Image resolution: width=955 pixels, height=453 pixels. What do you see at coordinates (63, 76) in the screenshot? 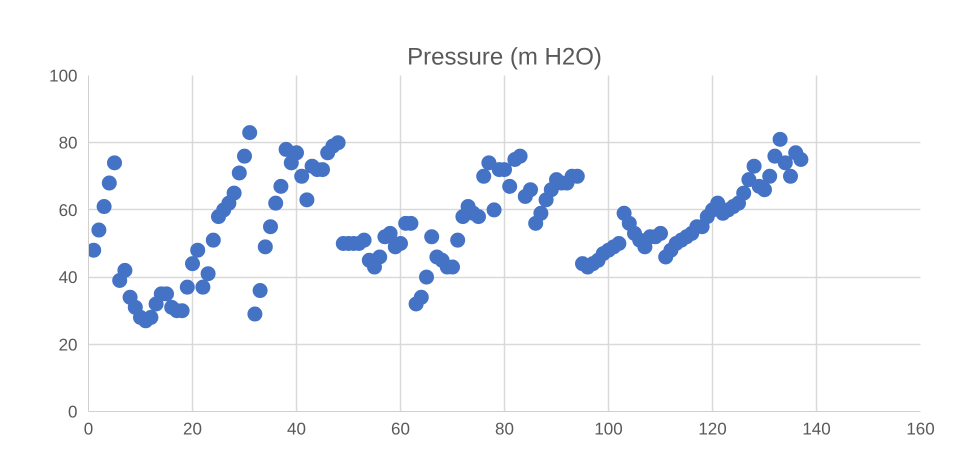
I see `y-tick-label: 100` at bounding box center [63, 76].